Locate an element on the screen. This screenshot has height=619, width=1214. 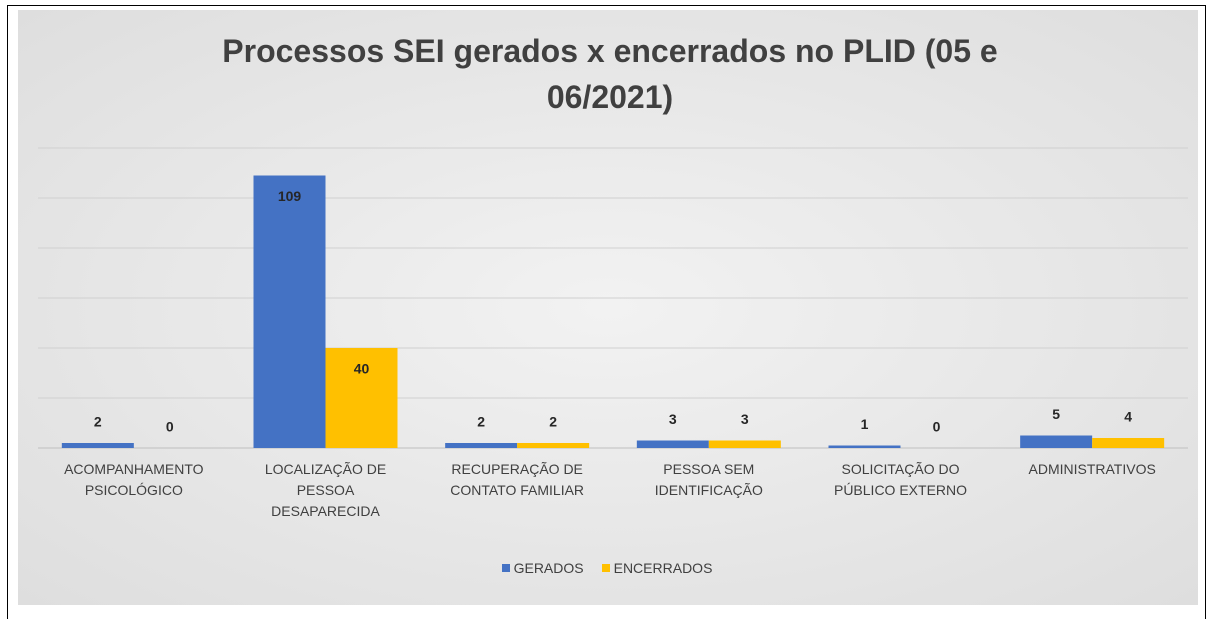
legend-item: GERADOS is located at coordinates (542, 568).